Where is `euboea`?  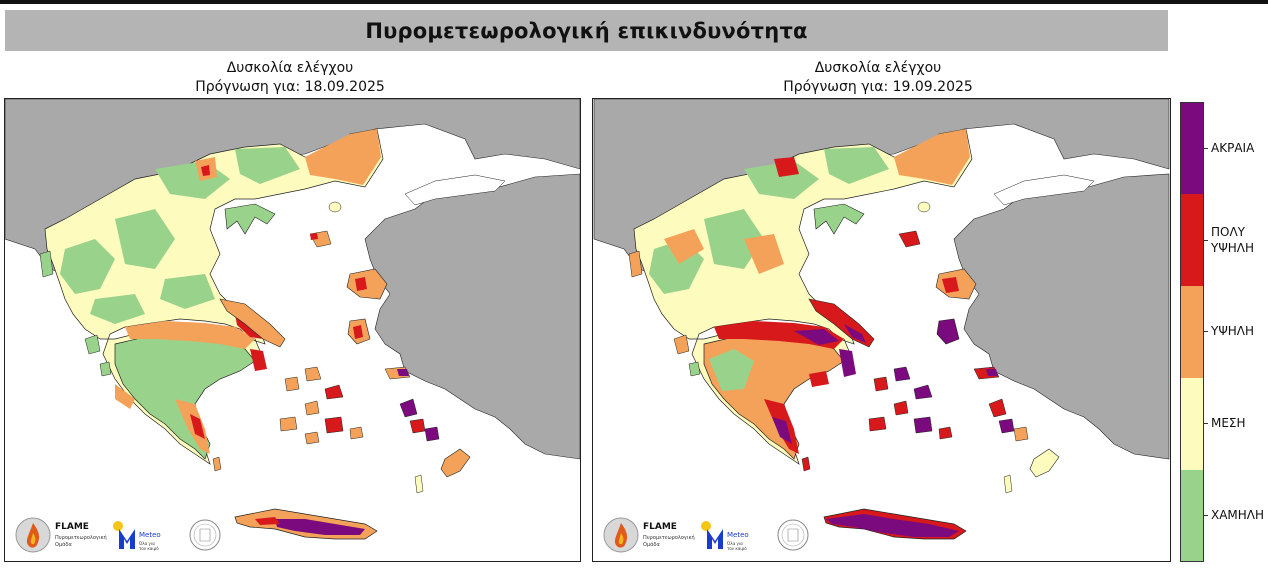 euboea is located at coordinates (252, 323).